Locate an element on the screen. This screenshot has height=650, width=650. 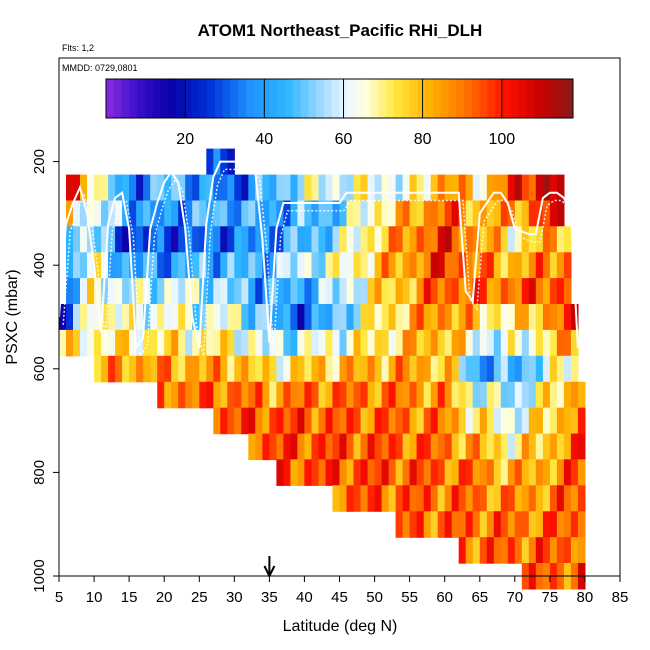
latitude-arrow-marker is located at coordinates (269, 567).